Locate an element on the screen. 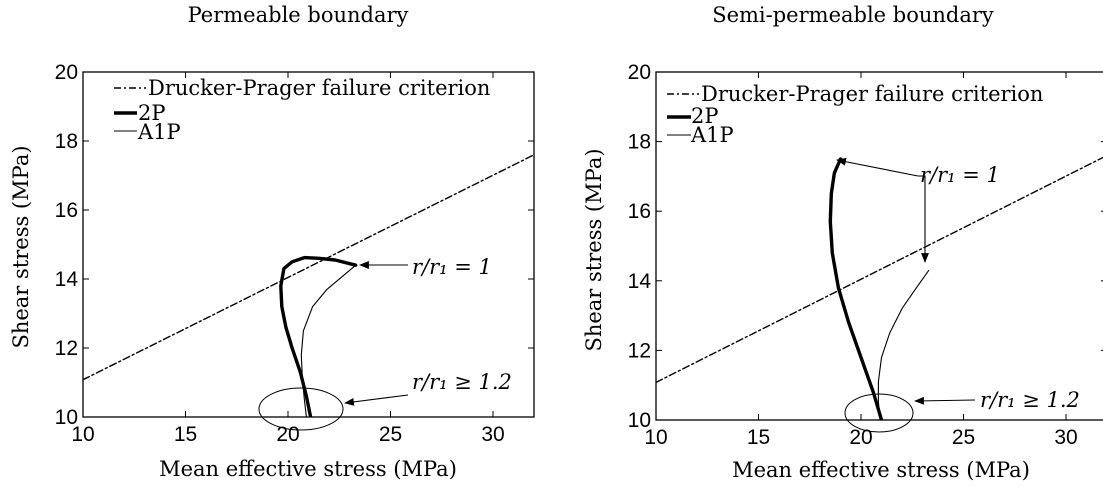  annotation-arrow-r1-a is located at coordinates (877, 167).